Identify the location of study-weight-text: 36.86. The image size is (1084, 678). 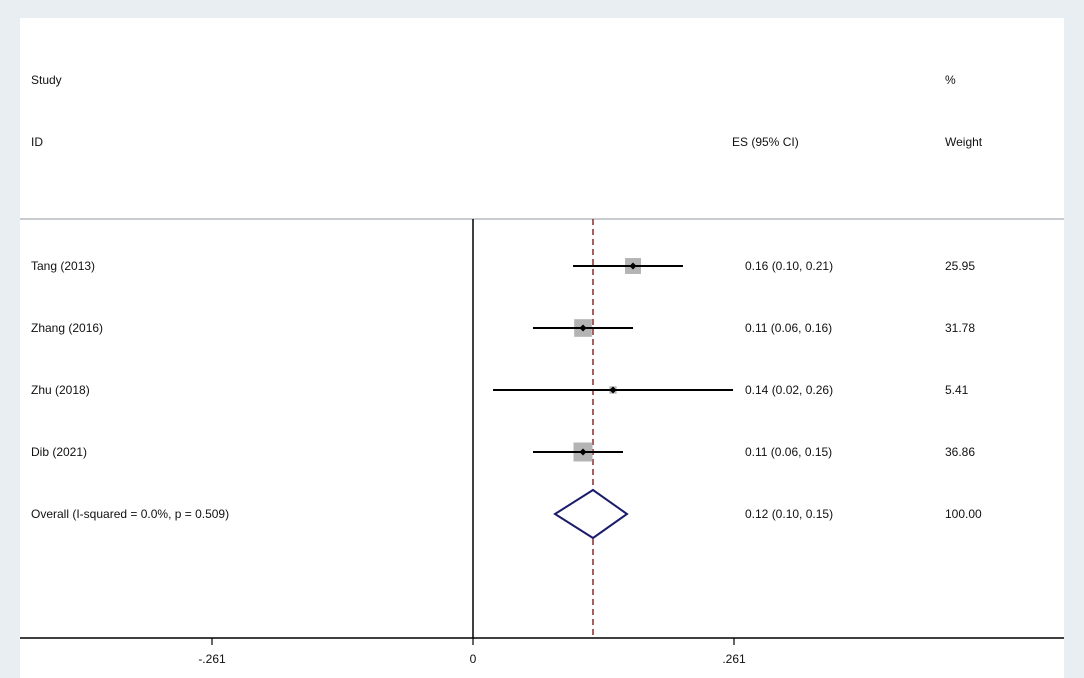
(960, 452).